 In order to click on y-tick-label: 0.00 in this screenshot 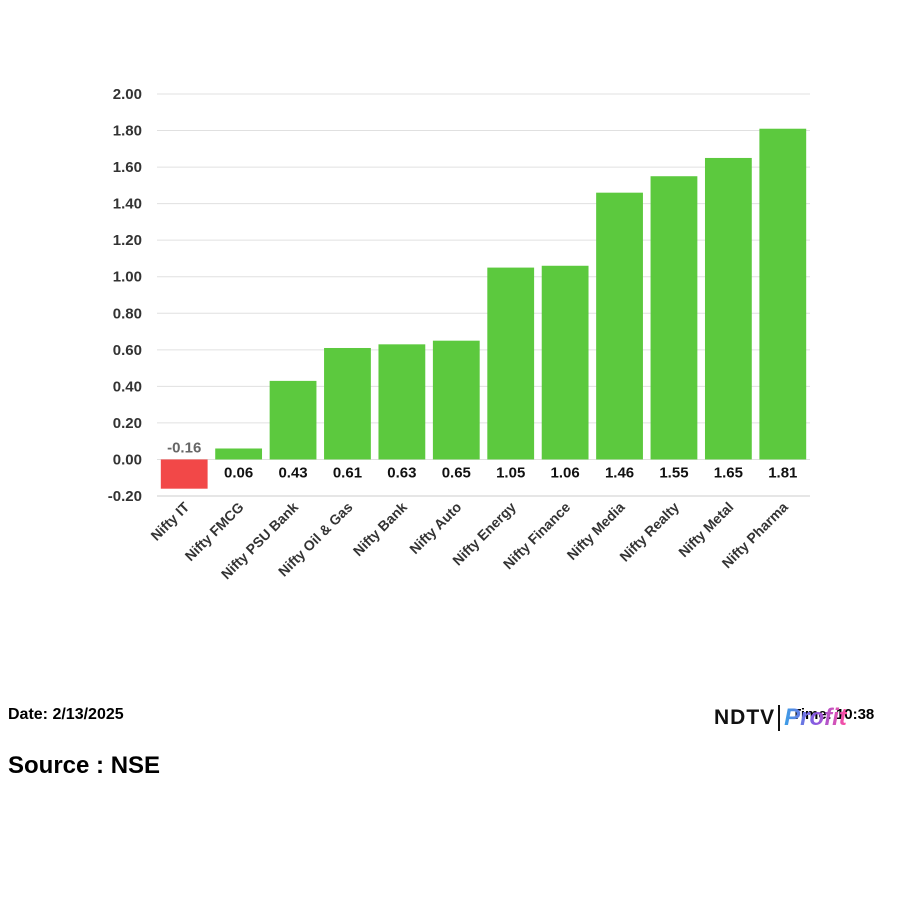, I will do `click(127, 459)`.